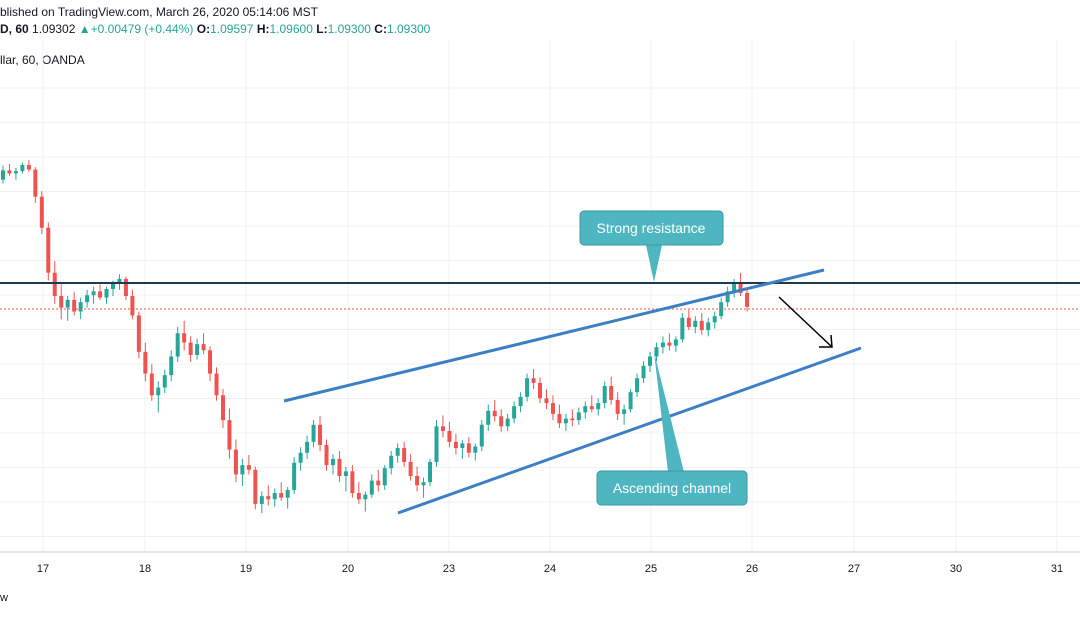  I want to click on footer-brand: w, so click(4, 598).